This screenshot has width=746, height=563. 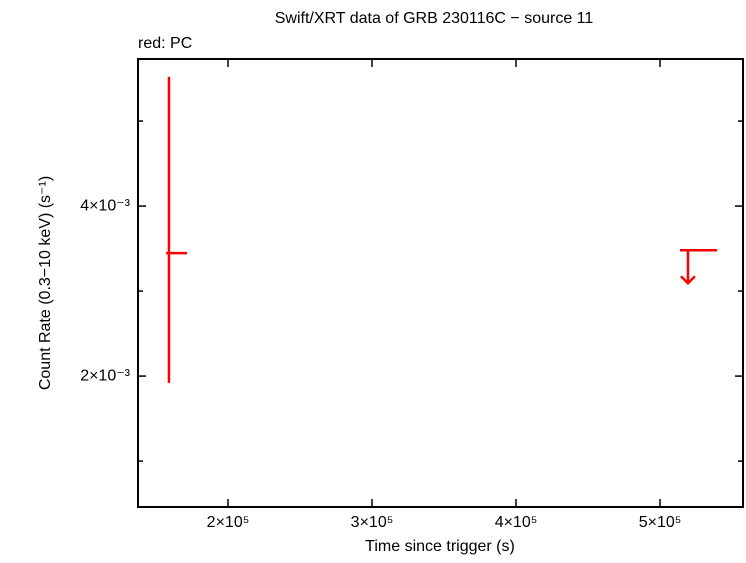 What do you see at coordinates (516, 522) in the screenshot?
I see `x-tick-label: 4×10⁵` at bounding box center [516, 522].